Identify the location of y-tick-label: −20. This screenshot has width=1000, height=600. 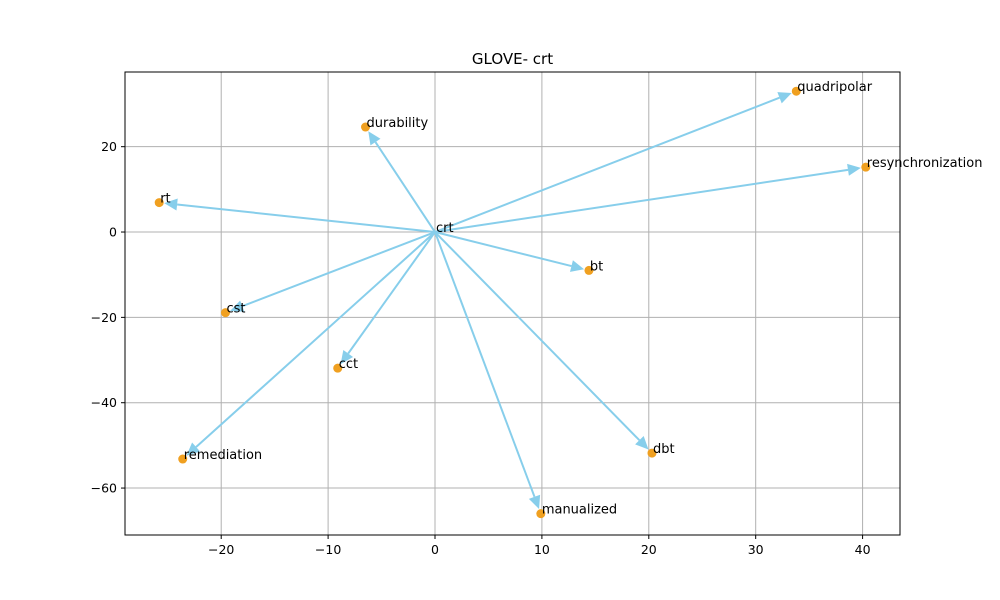
(104, 317).